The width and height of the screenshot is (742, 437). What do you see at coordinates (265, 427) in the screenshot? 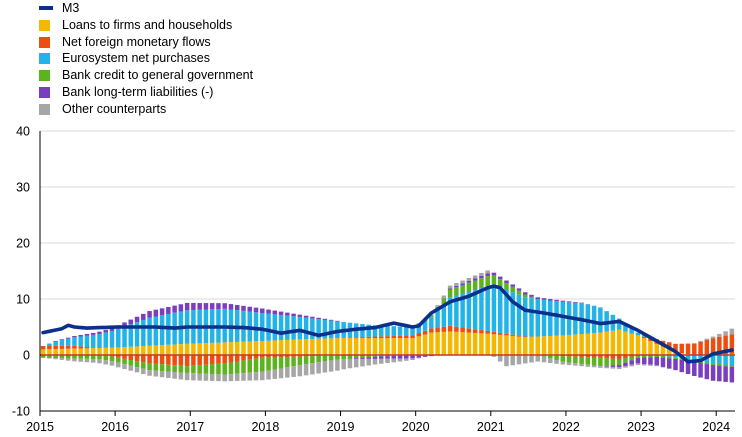
I see `x-tick-label: 2018` at bounding box center [265, 427].